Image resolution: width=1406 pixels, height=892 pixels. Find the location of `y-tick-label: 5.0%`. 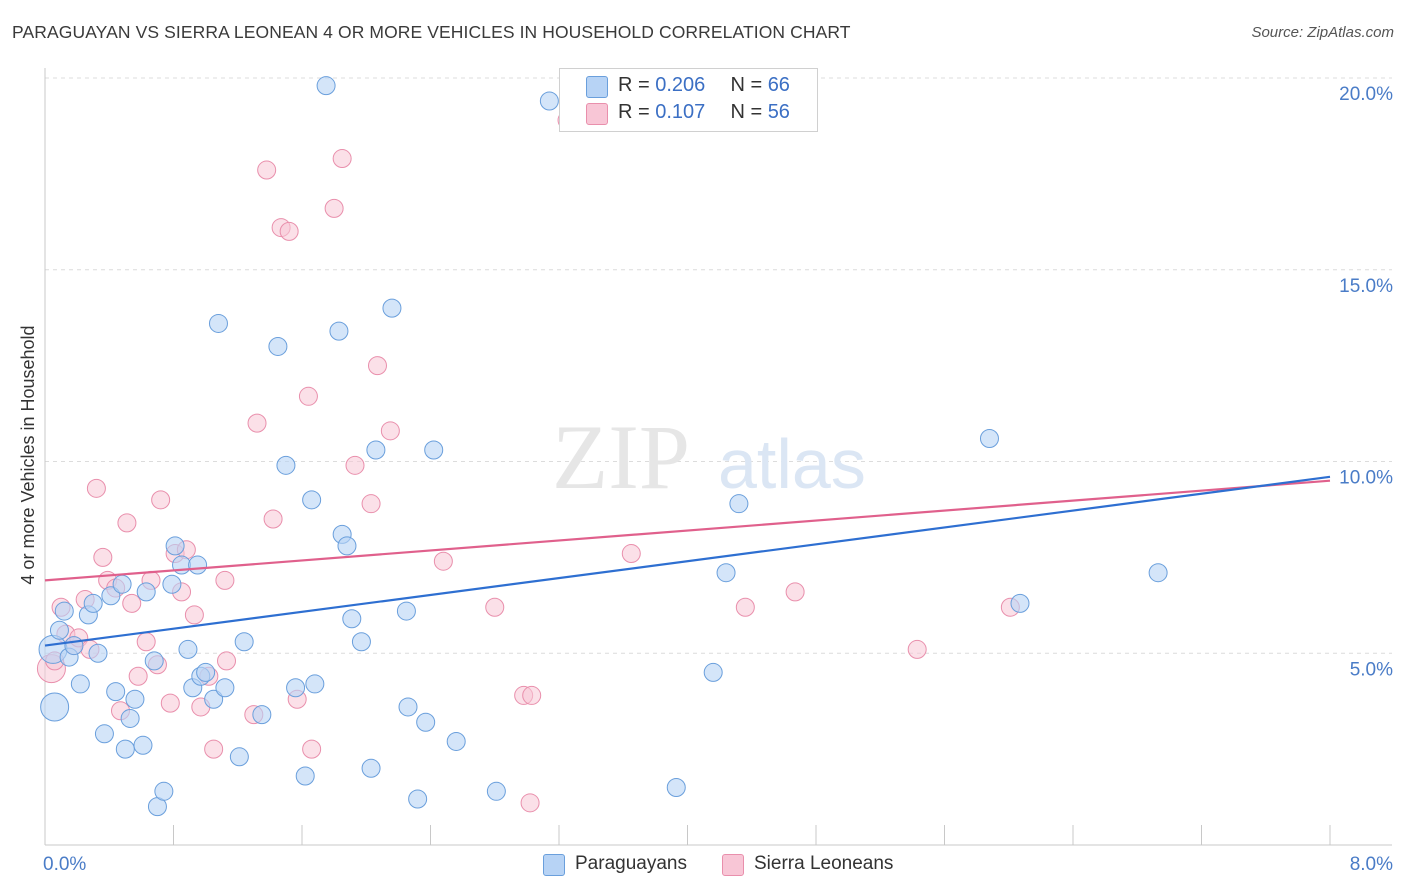

y-tick-label: 5.0% is located at coordinates (1371, 669).